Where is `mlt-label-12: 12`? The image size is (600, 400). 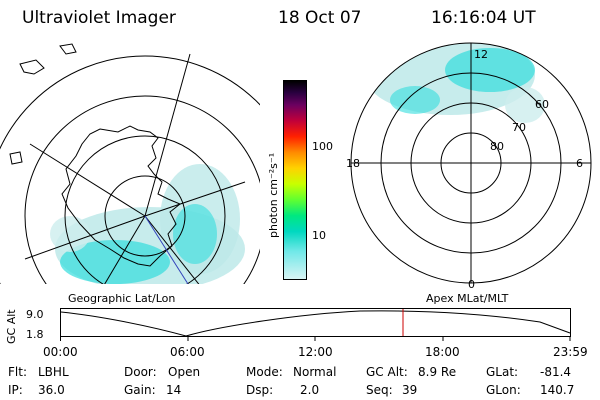
mlt-label-12: 12 is located at coordinates (481, 54).